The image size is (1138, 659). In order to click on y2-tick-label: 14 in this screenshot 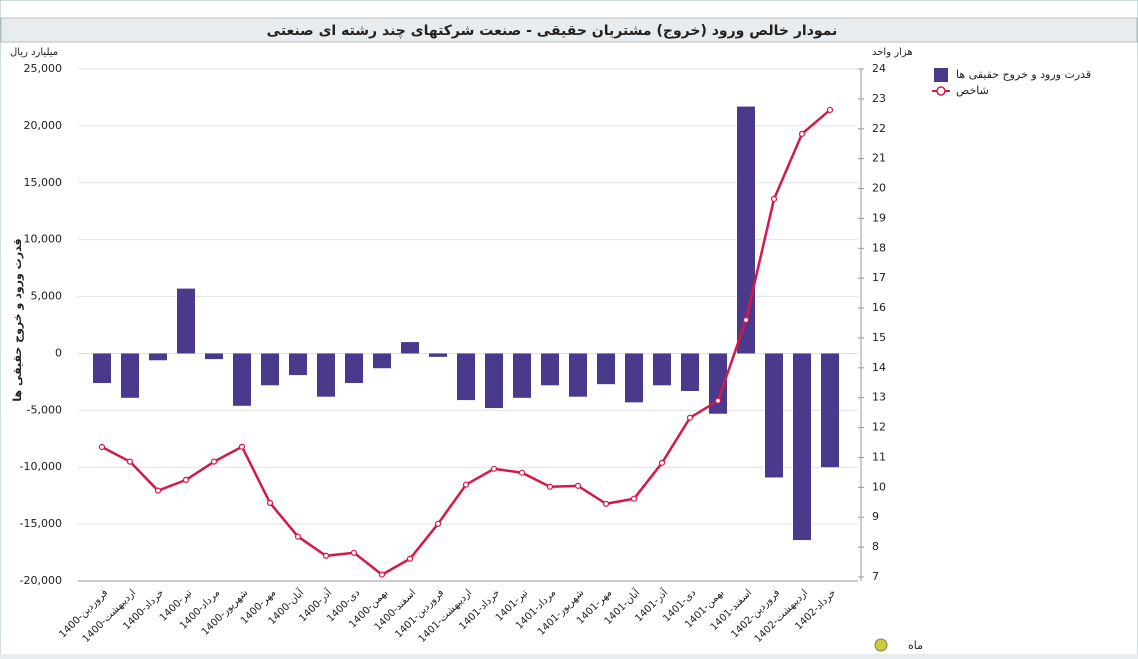, I will do `click(879, 367)`.